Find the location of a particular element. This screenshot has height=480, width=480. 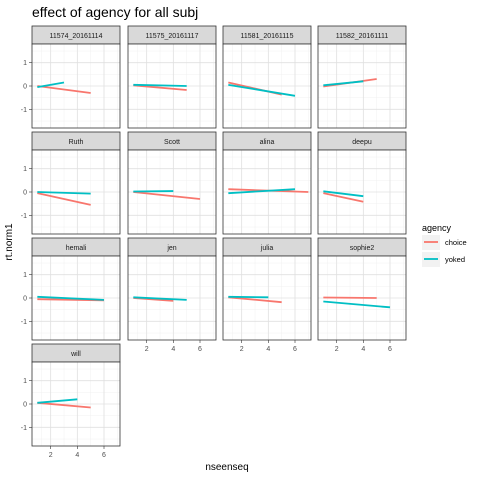

facet-label: julia is located at coordinates (267, 248).